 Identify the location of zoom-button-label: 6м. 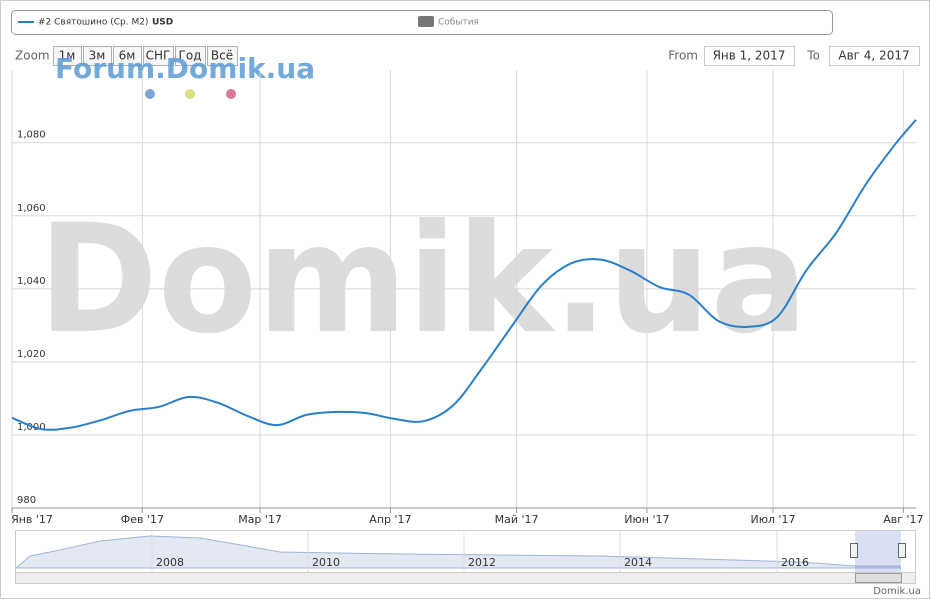
(127, 56).